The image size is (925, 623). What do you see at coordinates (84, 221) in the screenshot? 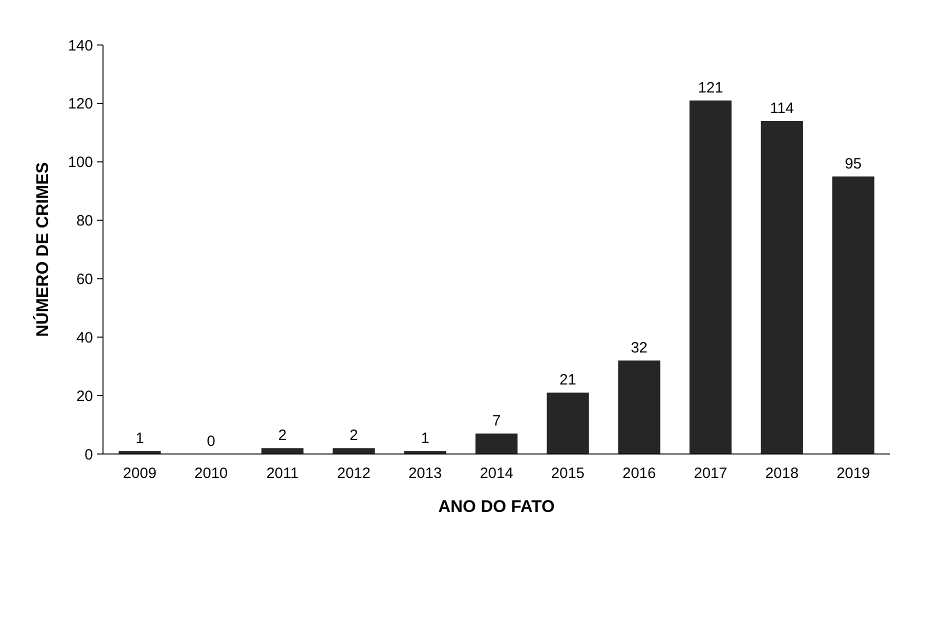
I see `y-tick-label: 80` at bounding box center [84, 221].